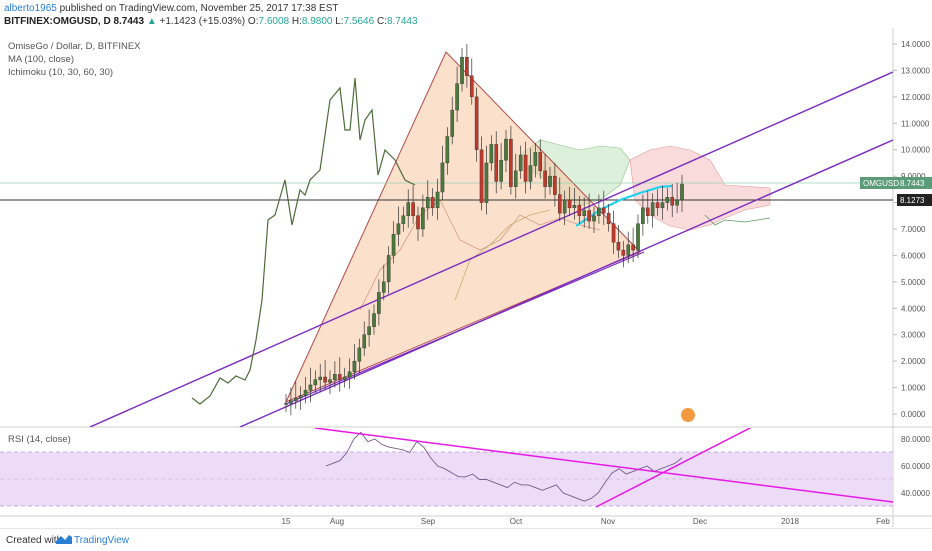  What do you see at coordinates (915, 44) in the screenshot?
I see `price-axis-tick-label: 14.0000` at bounding box center [915, 44].